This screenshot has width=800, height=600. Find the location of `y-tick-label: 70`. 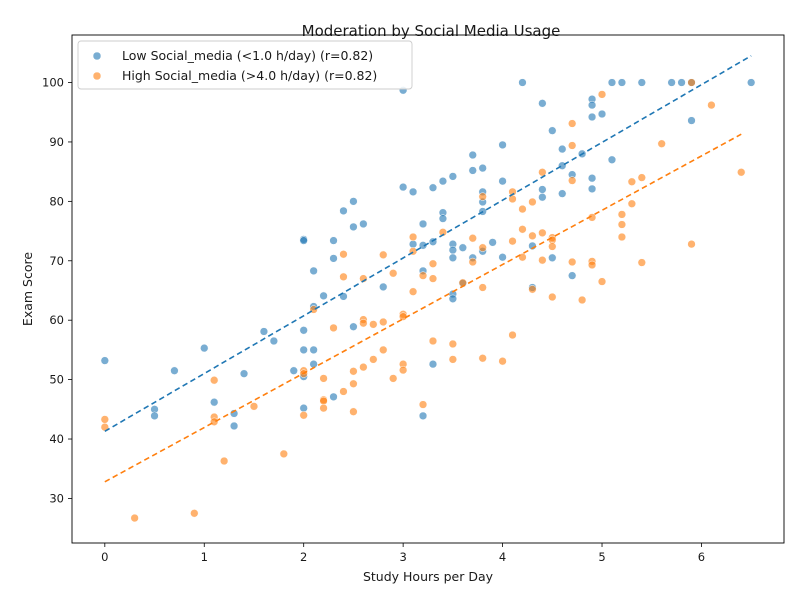

y-tick-label: 70 is located at coordinates (56, 261).